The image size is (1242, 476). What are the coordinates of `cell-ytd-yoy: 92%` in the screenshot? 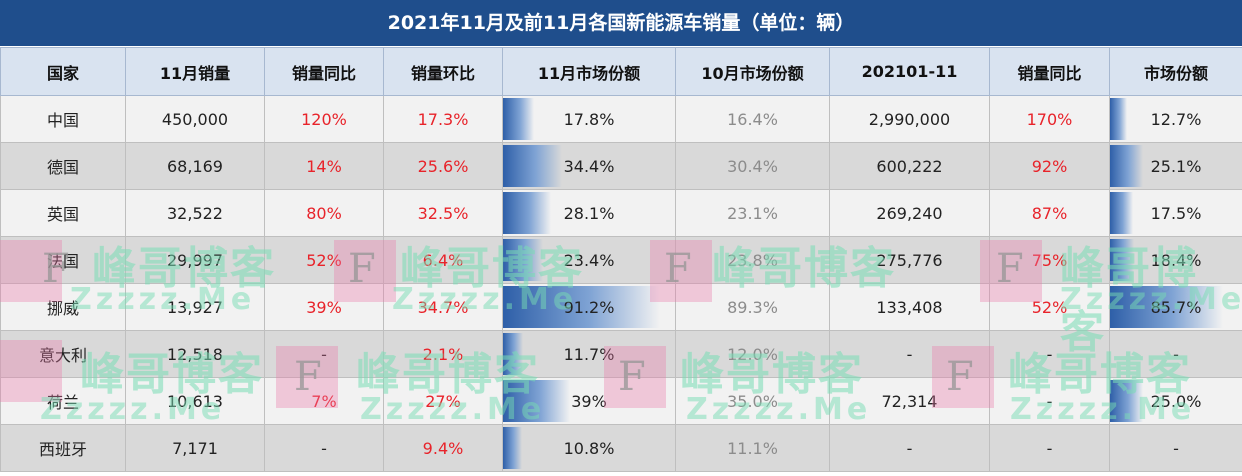 It's located at (1049, 166).